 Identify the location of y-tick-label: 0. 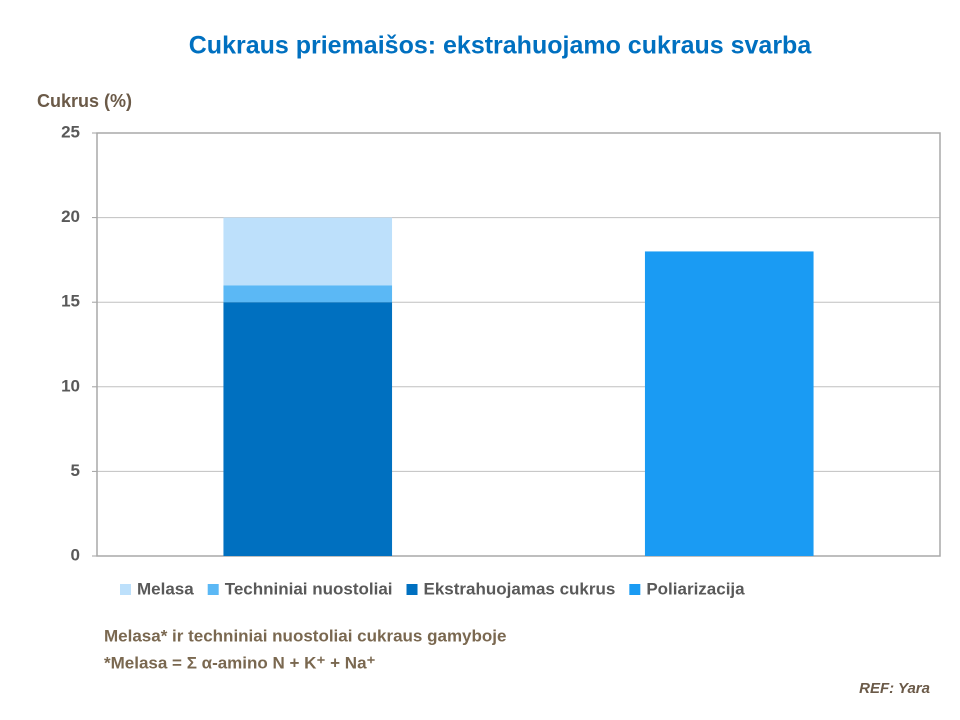
(75, 554).